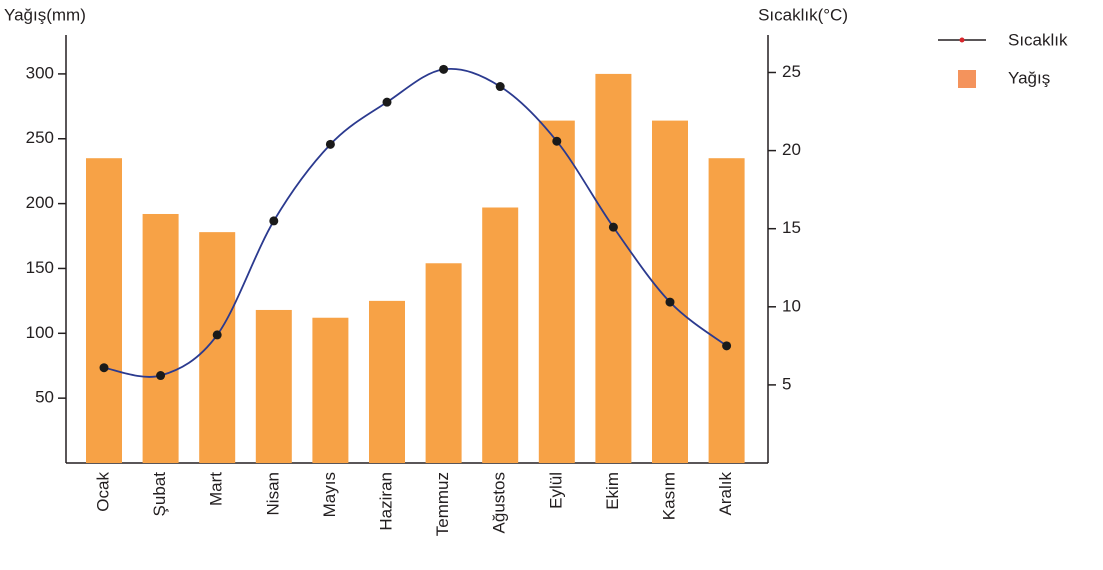 This screenshot has width=1103, height=570. What do you see at coordinates (44, 397) in the screenshot?
I see `y-tick-label: 50` at bounding box center [44, 397].